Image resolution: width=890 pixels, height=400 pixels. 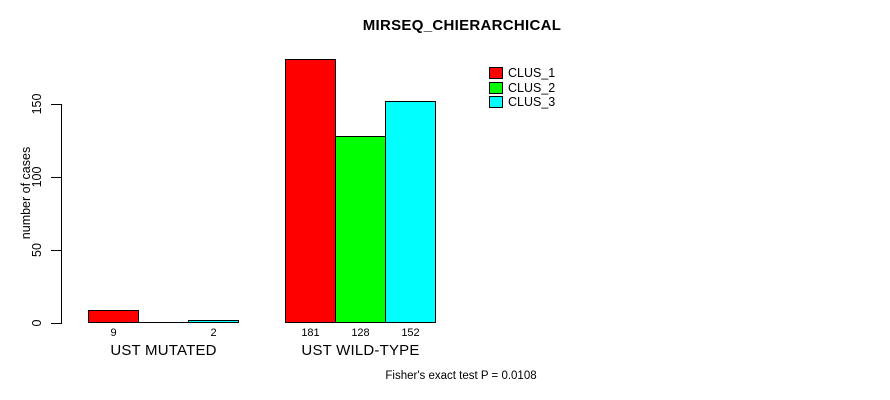 What do you see at coordinates (410, 212) in the screenshot?
I see `bar-clus-3-ust-wild-type` at bounding box center [410, 212].